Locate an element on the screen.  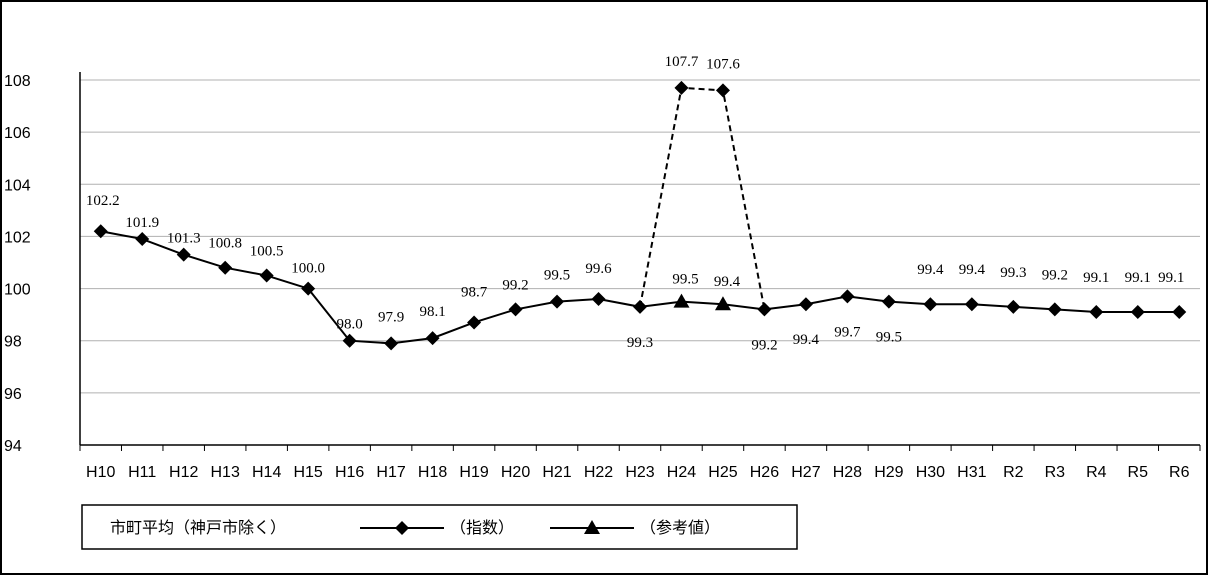
x-tick-label: R3 is located at coordinates (1055, 472).